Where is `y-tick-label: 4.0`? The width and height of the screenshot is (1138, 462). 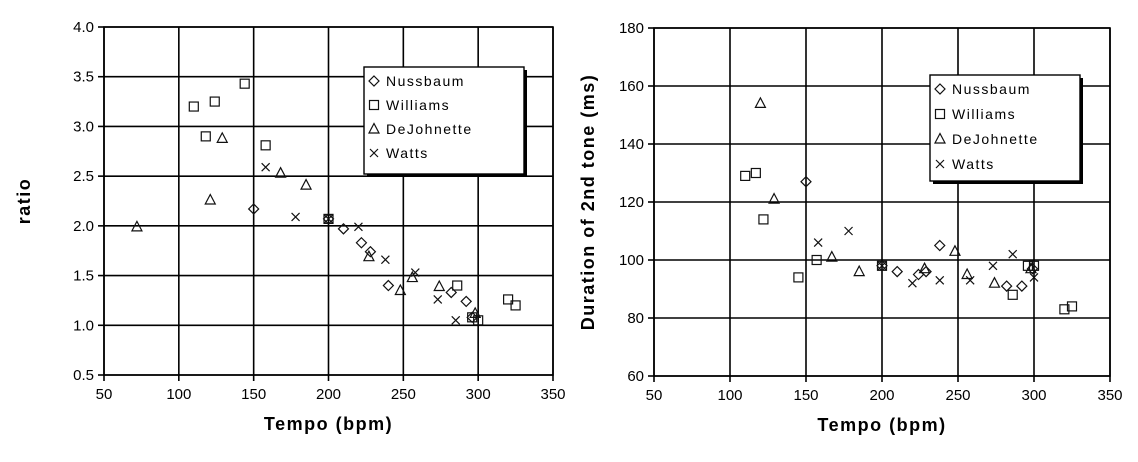 y-tick-label: 4.0 is located at coordinates (83, 27).